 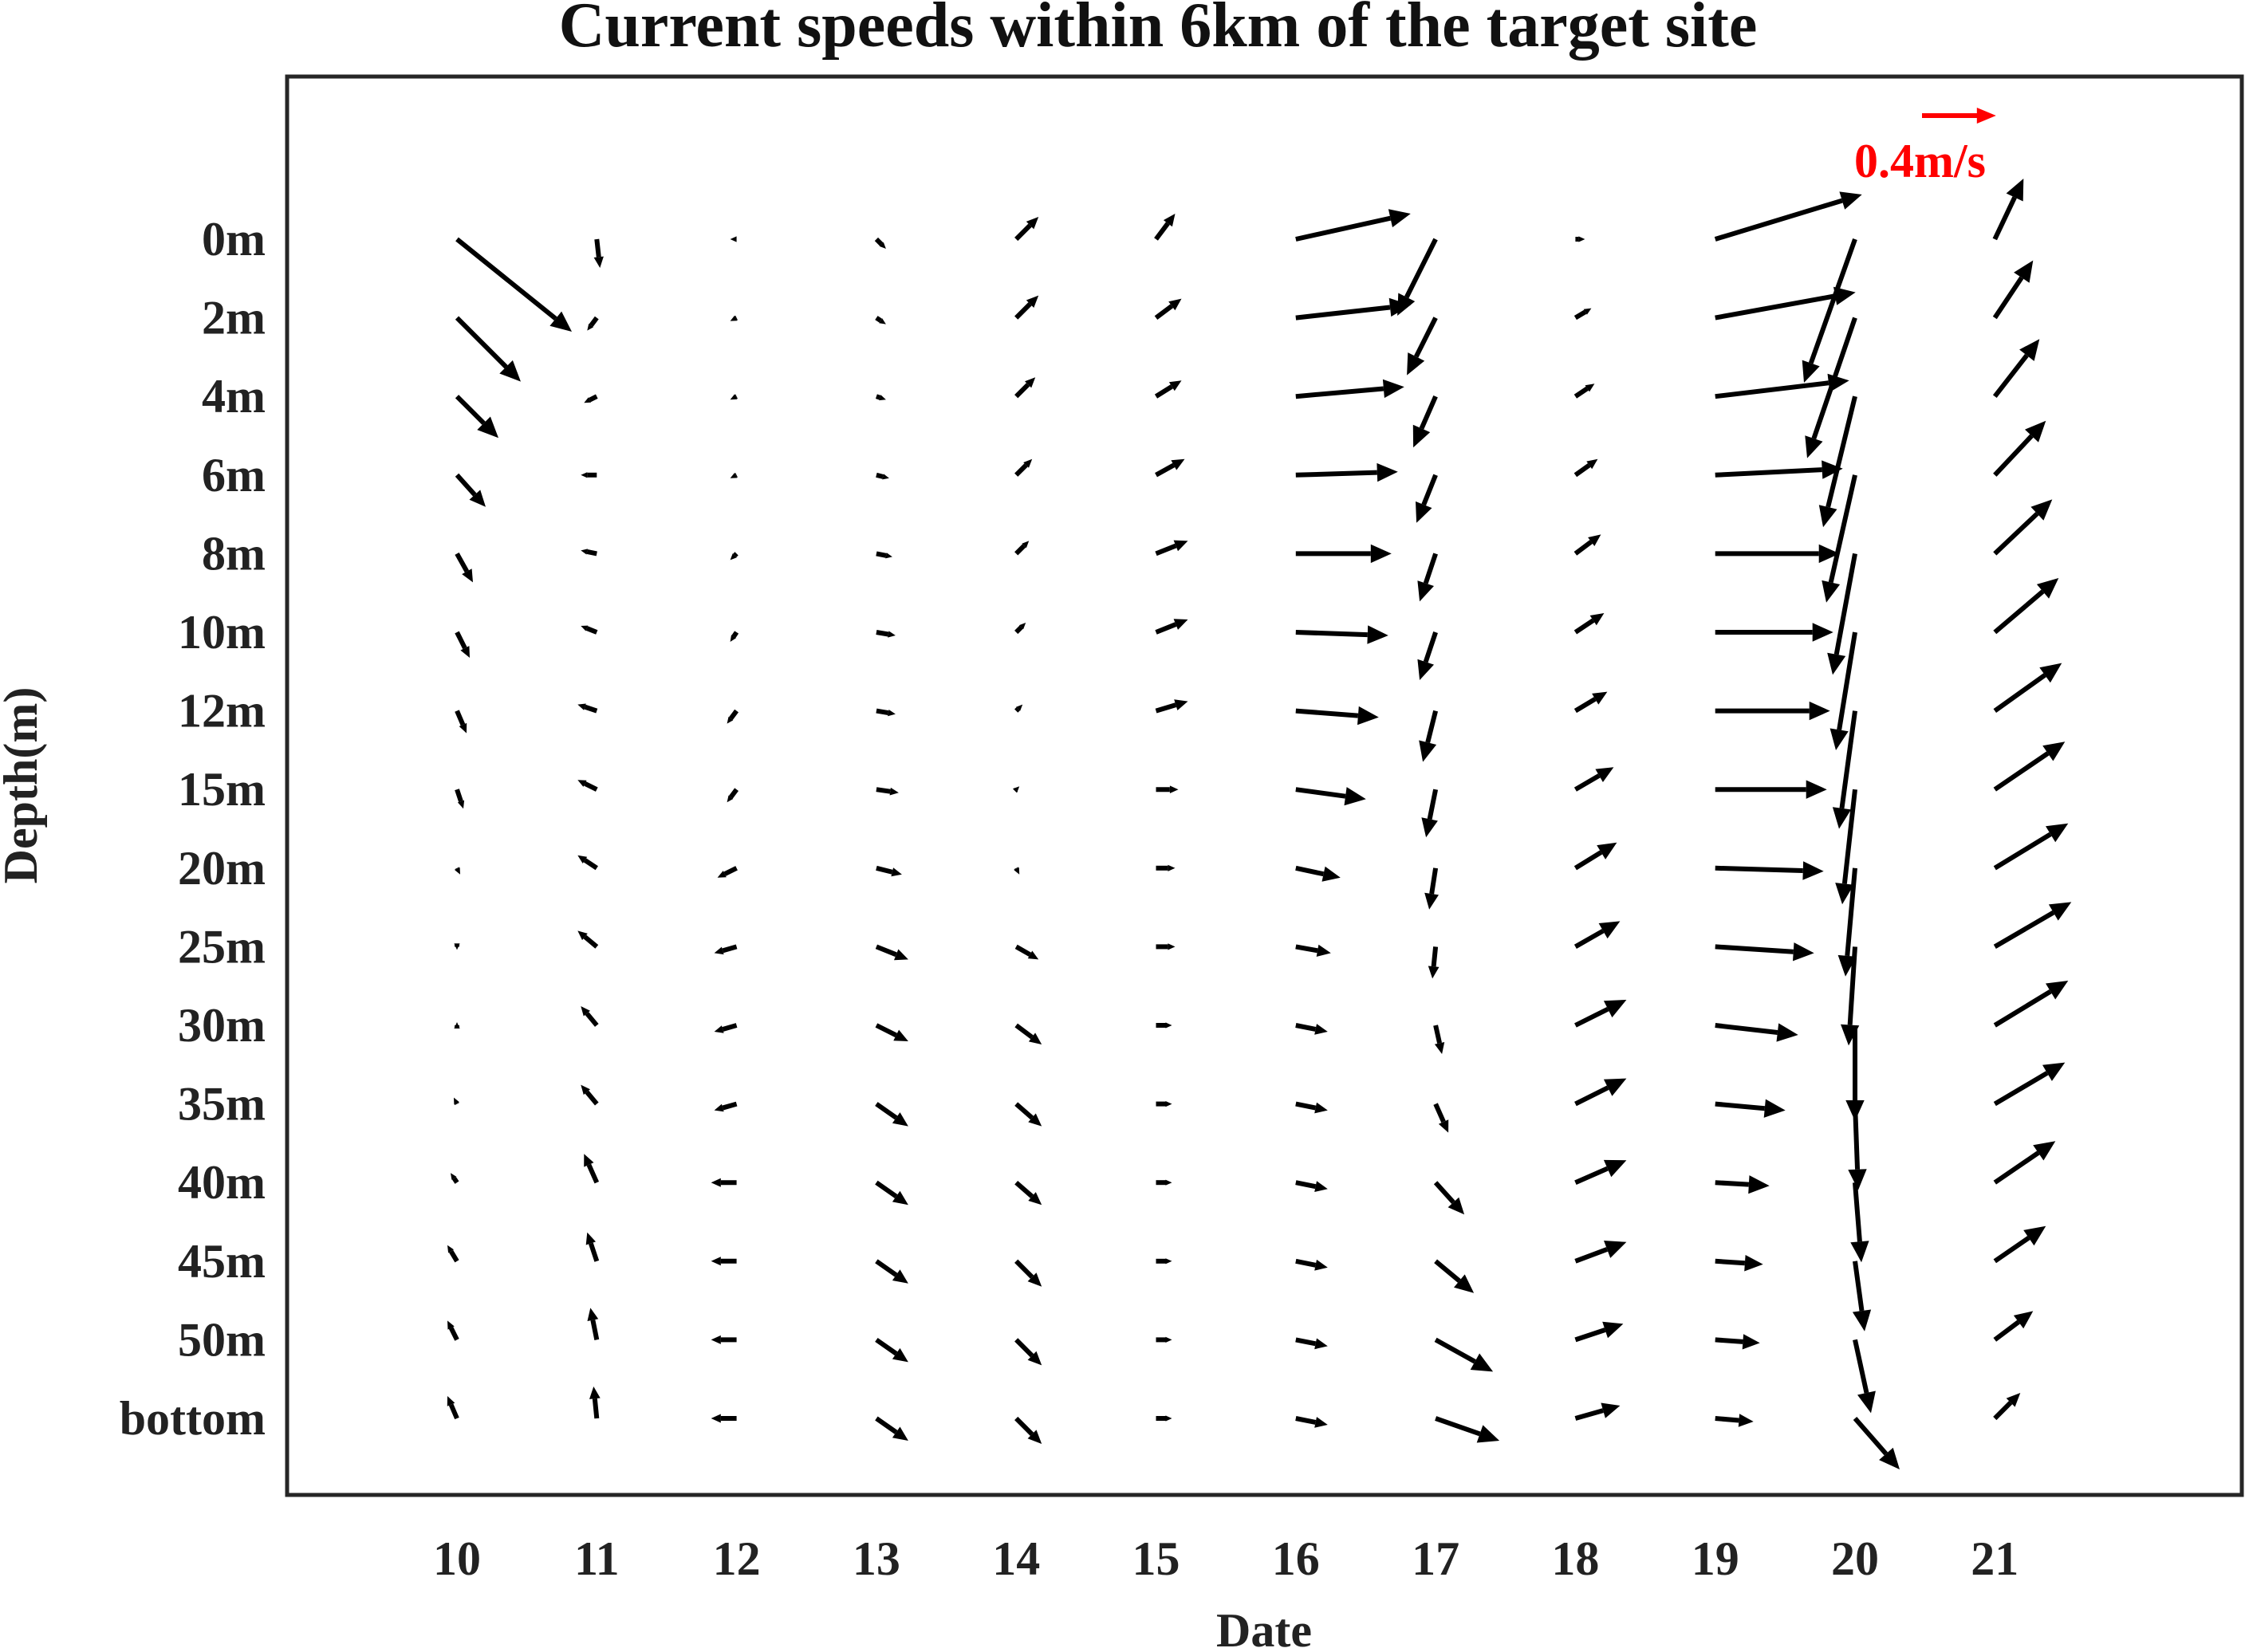 What do you see at coordinates (222, 946) in the screenshot?
I see `y-tick-label: 25m` at bounding box center [222, 946].